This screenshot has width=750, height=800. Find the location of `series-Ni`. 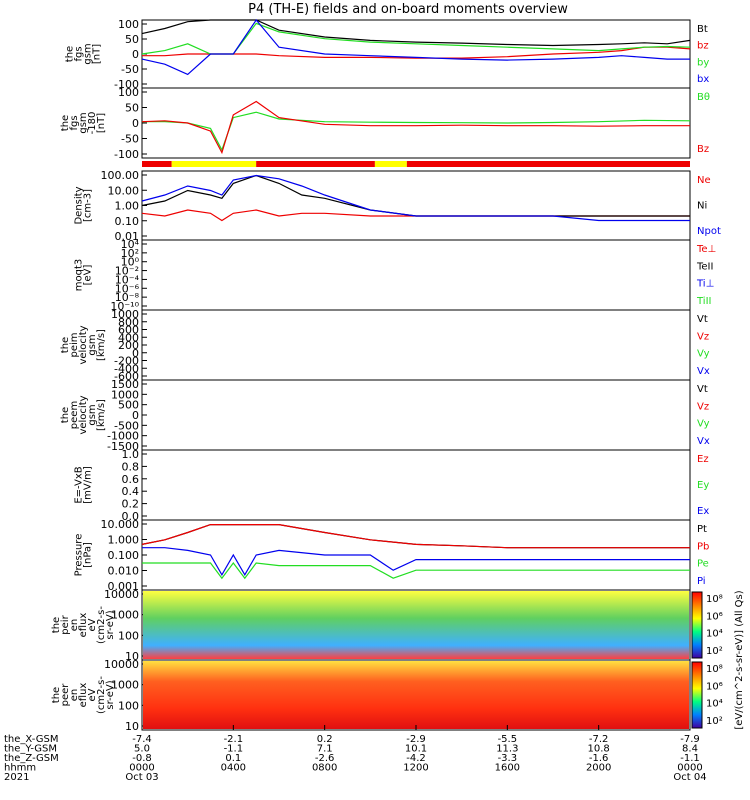

series-Ni is located at coordinates (415, 195).